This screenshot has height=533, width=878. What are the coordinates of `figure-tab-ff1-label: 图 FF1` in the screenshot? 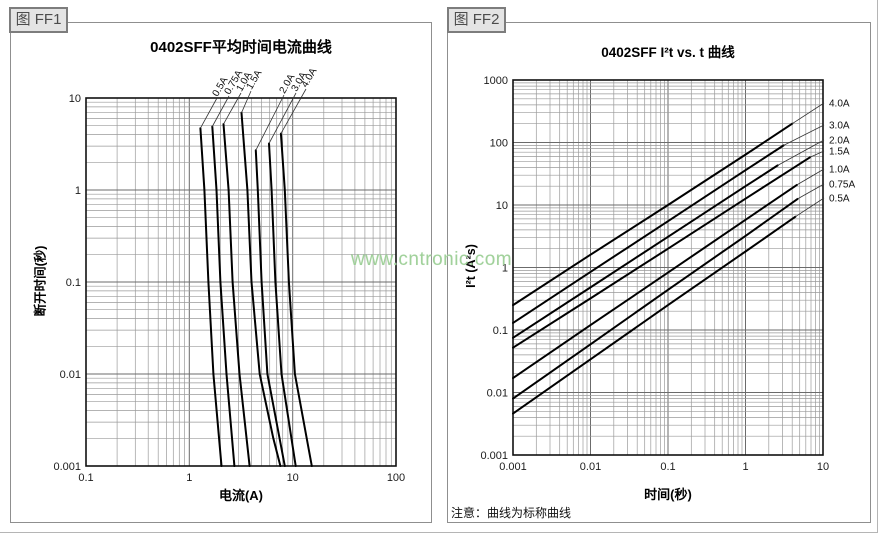 It's located at (38, 19).